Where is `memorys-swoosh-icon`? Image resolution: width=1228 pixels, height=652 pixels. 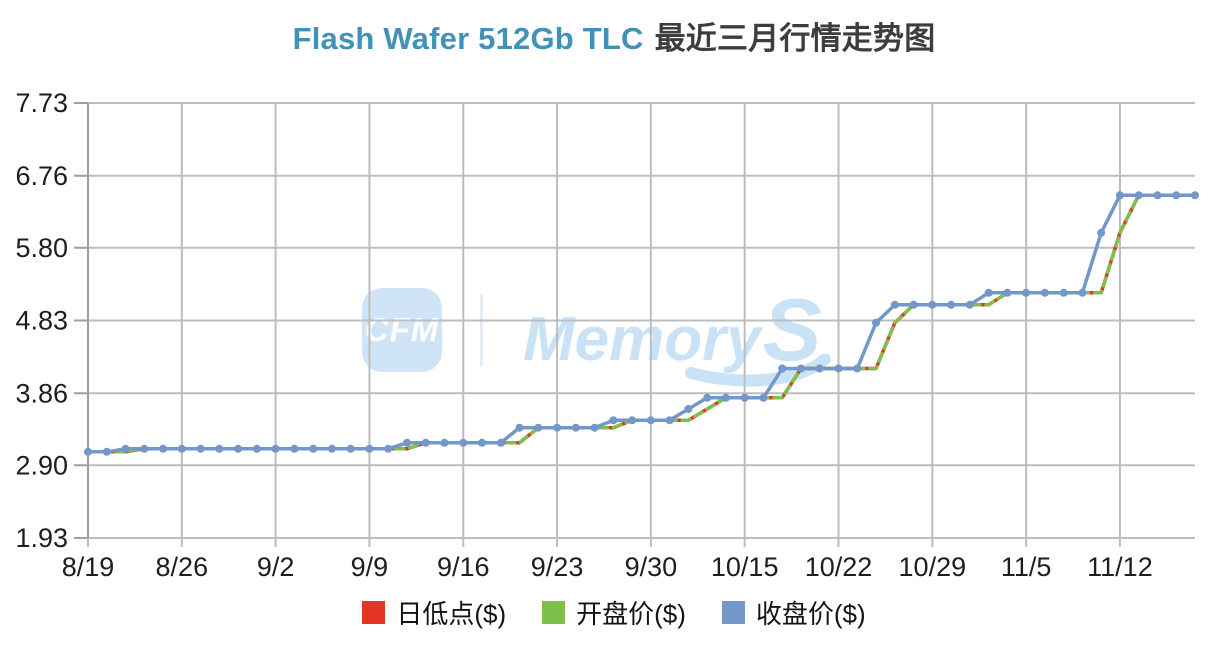 memorys-swoosh-icon is located at coordinates (758, 370).